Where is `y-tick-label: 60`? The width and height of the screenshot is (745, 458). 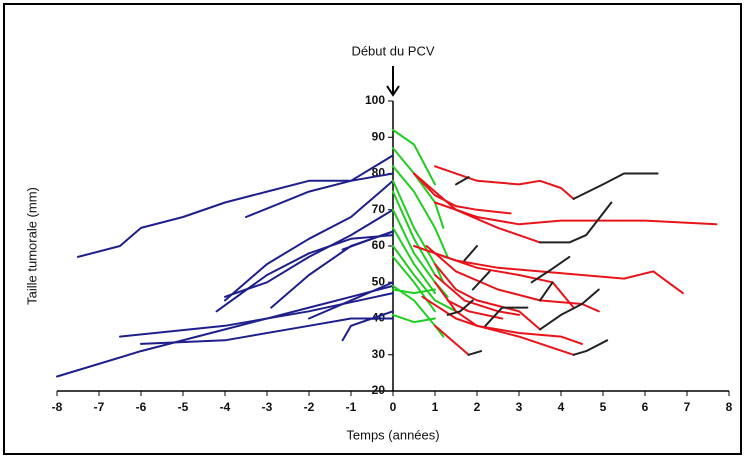 y-tick-label: 60 is located at coordinates (379, 245).